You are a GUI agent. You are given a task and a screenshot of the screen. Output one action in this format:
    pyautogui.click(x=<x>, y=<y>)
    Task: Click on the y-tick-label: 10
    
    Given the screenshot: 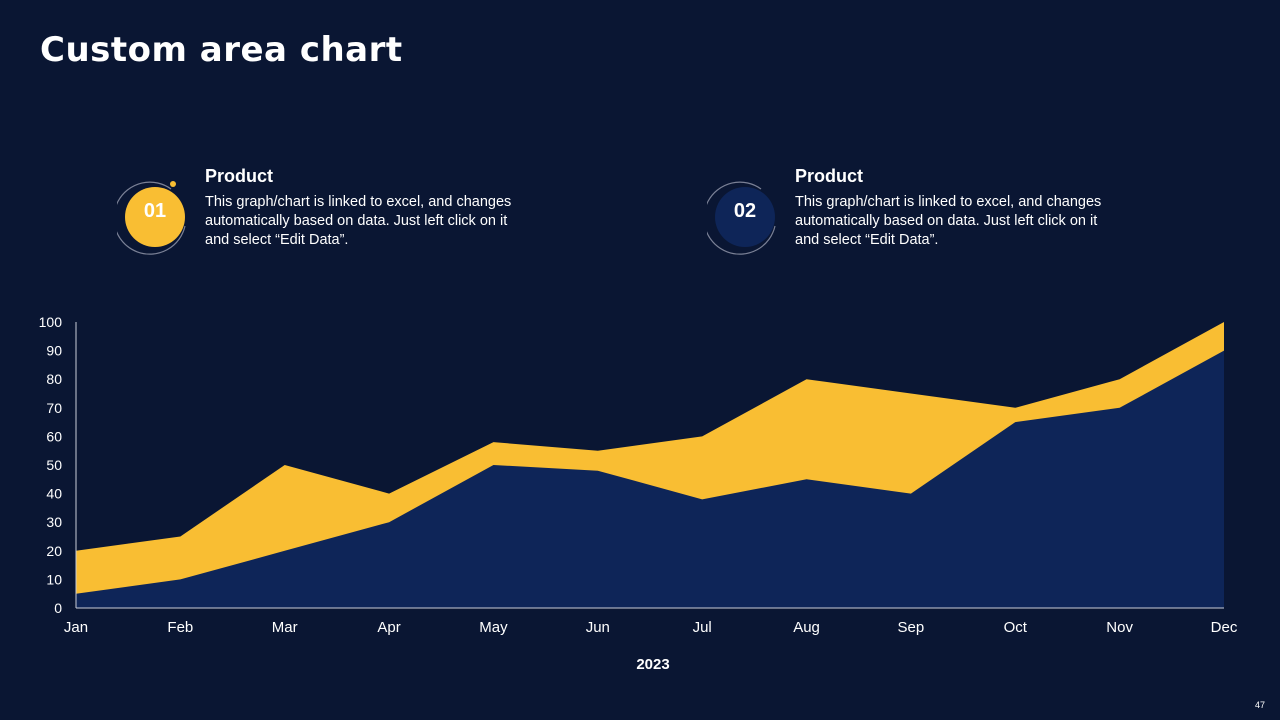 What is the action you would take?
    pyautogui.click(x=54, y=579)
    